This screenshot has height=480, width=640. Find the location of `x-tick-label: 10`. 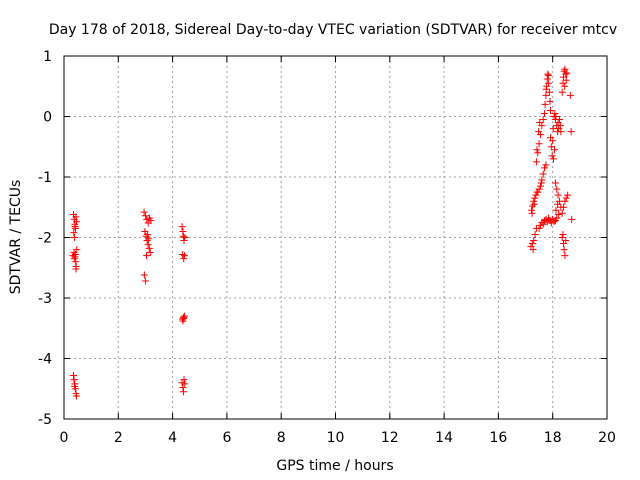

x-tick-label: 10 is located at coordinates (336, 438).